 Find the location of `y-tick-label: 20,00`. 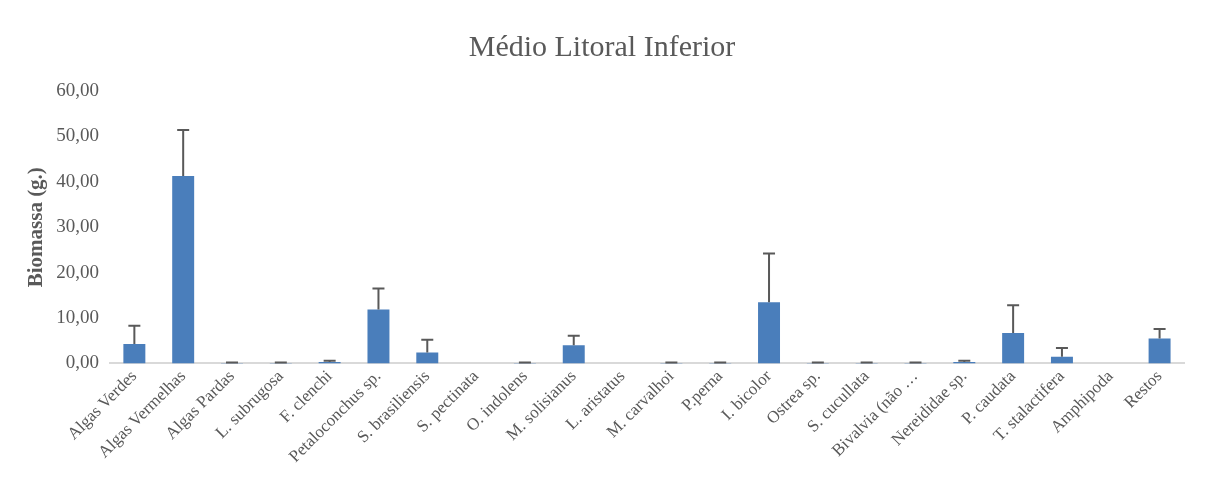

y-tick-label: 20,00 is located at coordinates (77, 271).